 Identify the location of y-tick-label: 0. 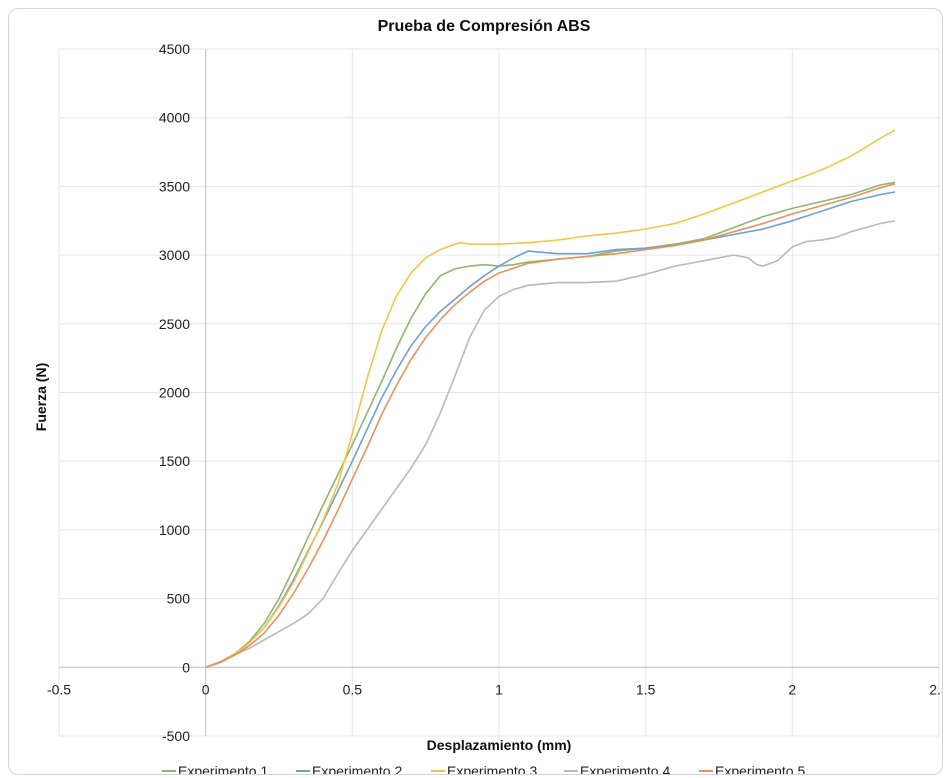
(186, 667).